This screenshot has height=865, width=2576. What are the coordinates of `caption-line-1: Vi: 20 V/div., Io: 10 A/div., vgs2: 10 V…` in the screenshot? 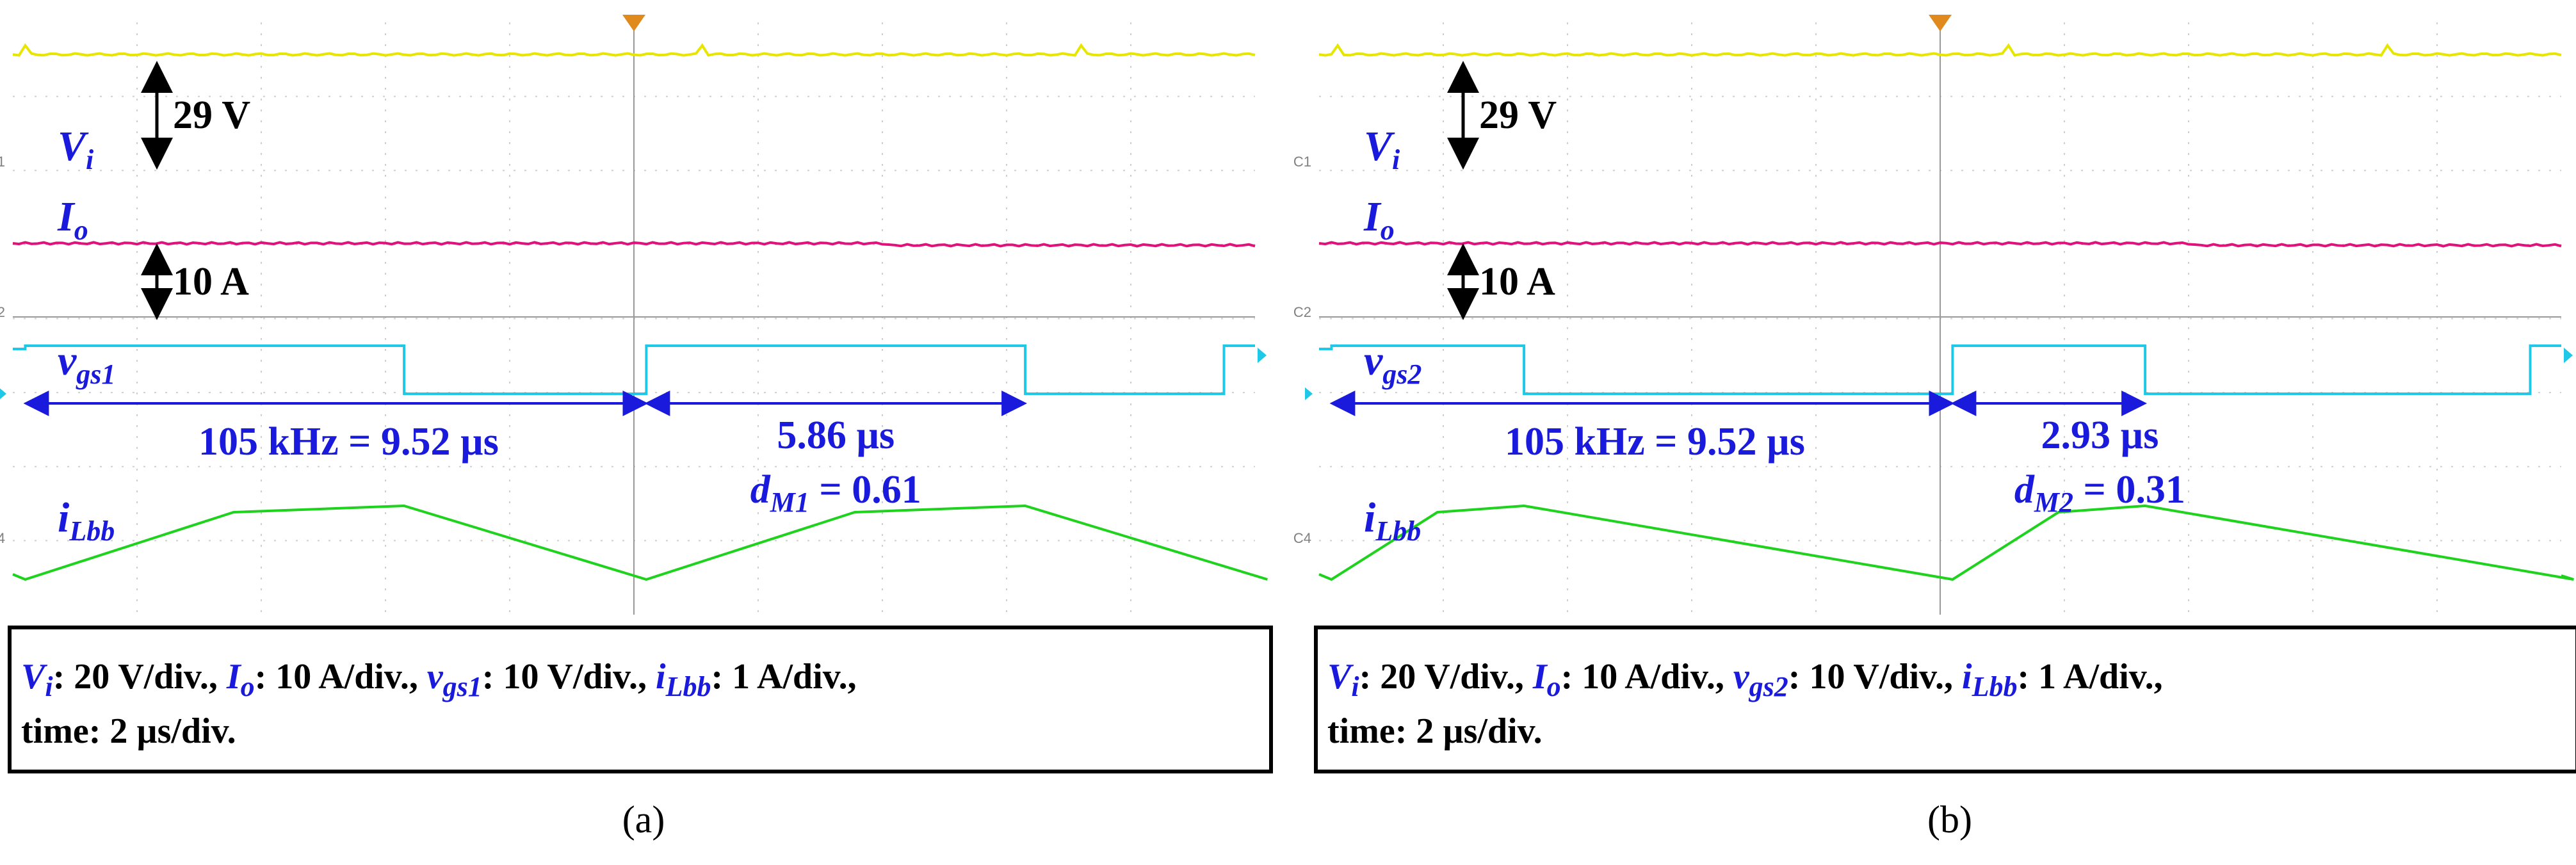 It's located at (1745, 679).